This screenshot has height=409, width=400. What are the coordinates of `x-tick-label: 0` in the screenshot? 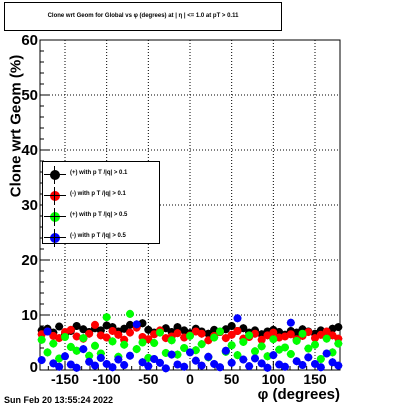 It's located at (190, 379).